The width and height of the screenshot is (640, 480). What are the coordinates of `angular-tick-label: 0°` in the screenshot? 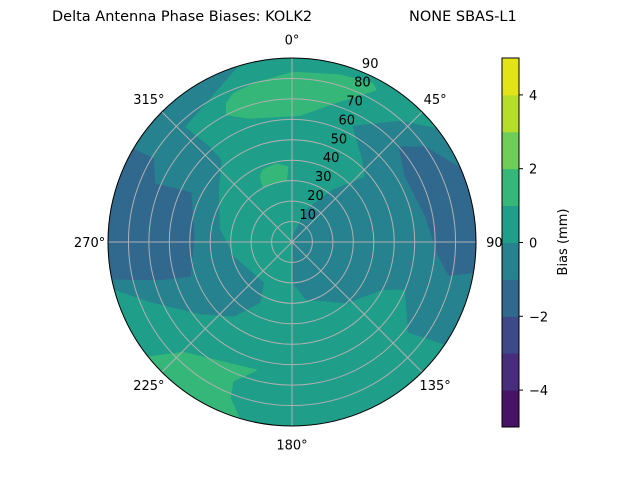 It's located at (292, 41).